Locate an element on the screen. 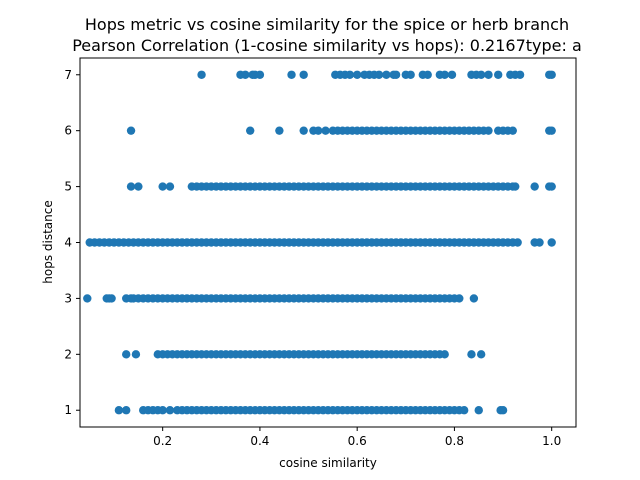  y-tick-label: 4 is located at coordinates (68, 243).